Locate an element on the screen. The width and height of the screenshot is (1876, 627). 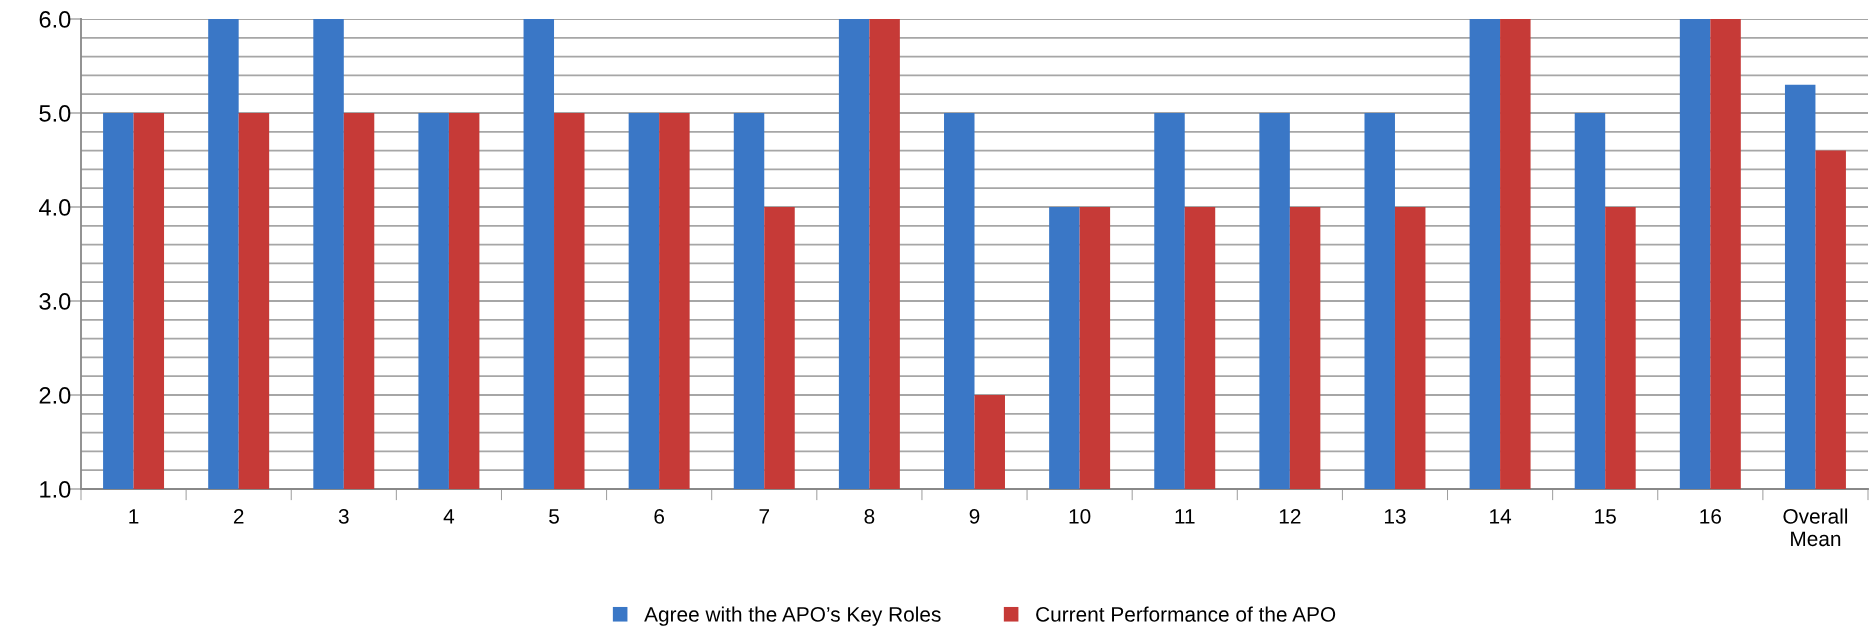
x-tick-label: 3 is located at coordinates (343, 516).